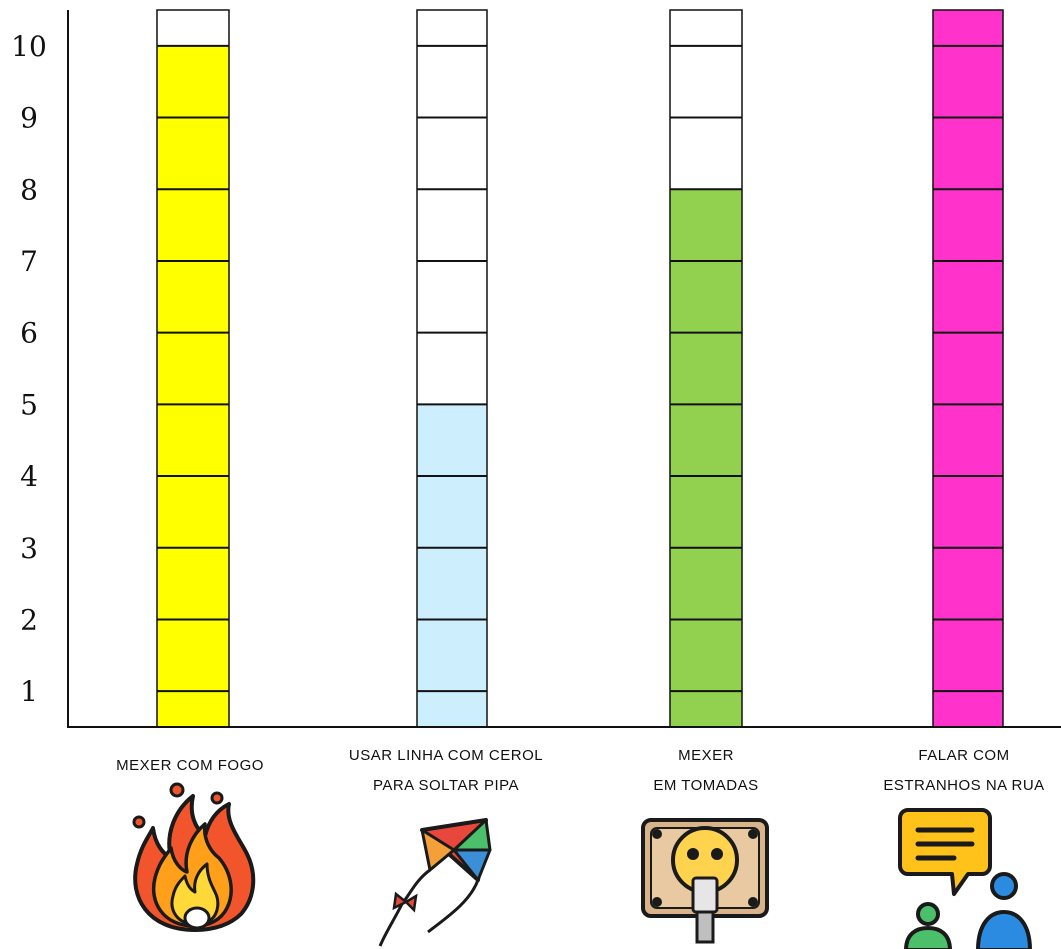 This screenshot has height=949, width=1061. I want to click on category-label: PARA SOLTAR PIPA, so click(446, 785).